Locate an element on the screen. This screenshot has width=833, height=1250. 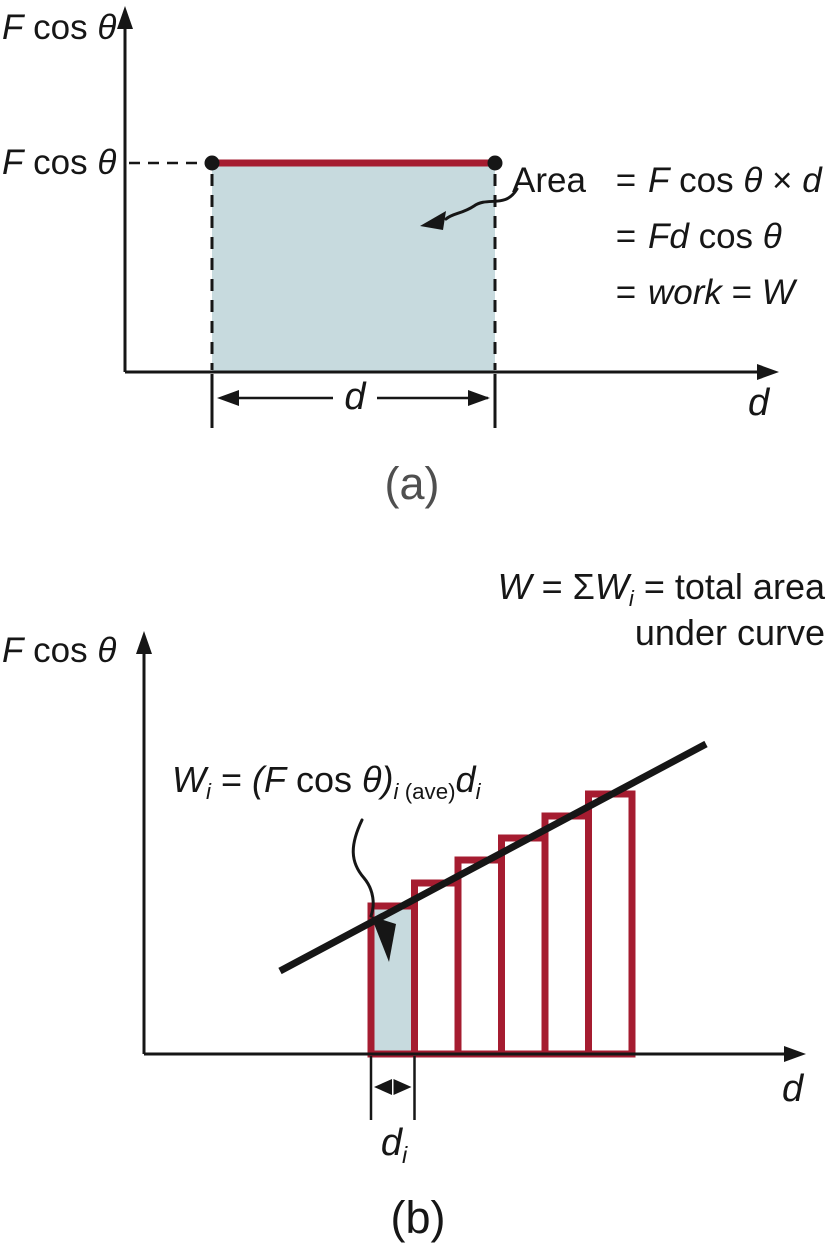
total-work-line2: under curve is located at coordinates (729, 632).